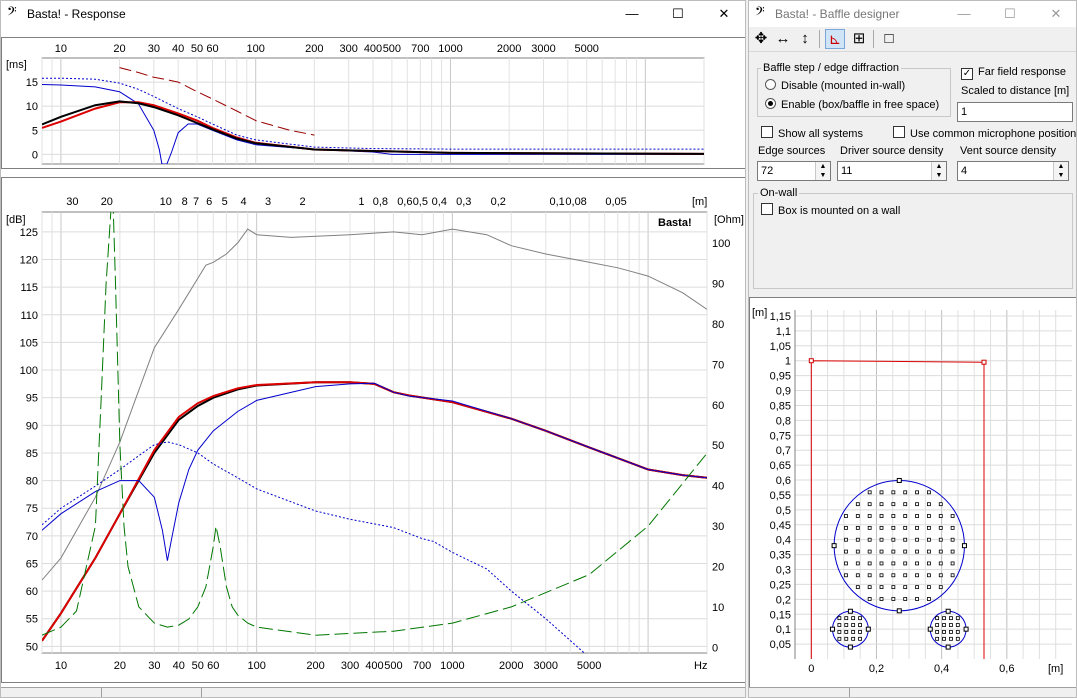  Describe the element at coordinates (770, 103) in the screenshot. I see `radio-on-icon` at that location.